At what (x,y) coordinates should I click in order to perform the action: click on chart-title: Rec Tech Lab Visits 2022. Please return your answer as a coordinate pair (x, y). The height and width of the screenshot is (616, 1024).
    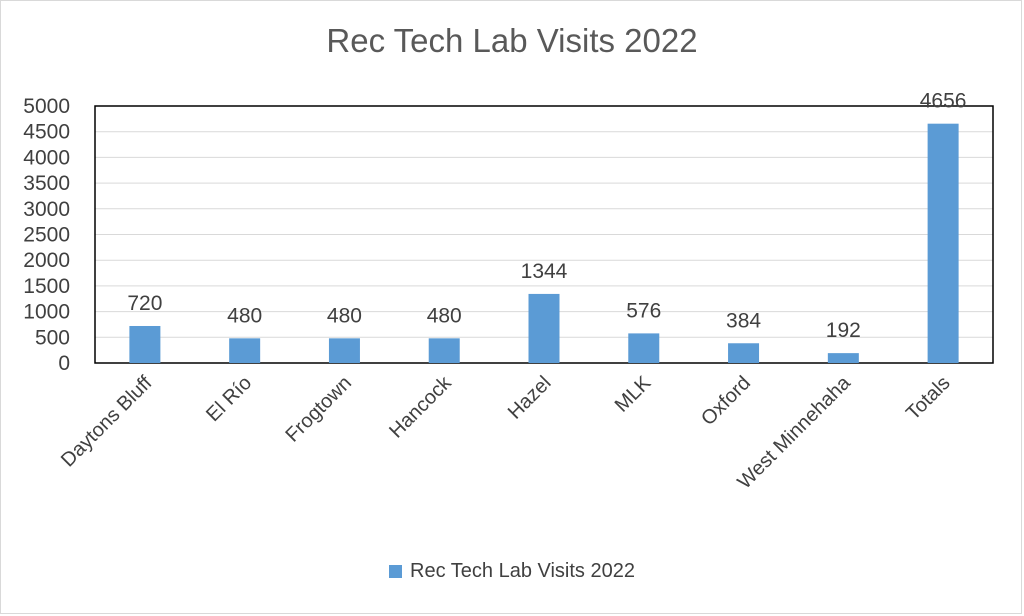
    Looking at the image, I should click on (512, 40).